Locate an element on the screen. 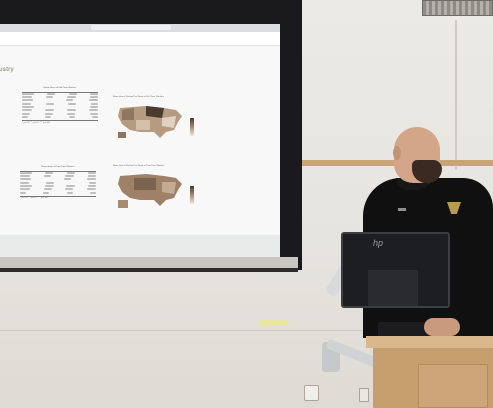 The width and height of the screenshot is (493, 408). screen-bottom-bar is located at coordinates (149, 270).